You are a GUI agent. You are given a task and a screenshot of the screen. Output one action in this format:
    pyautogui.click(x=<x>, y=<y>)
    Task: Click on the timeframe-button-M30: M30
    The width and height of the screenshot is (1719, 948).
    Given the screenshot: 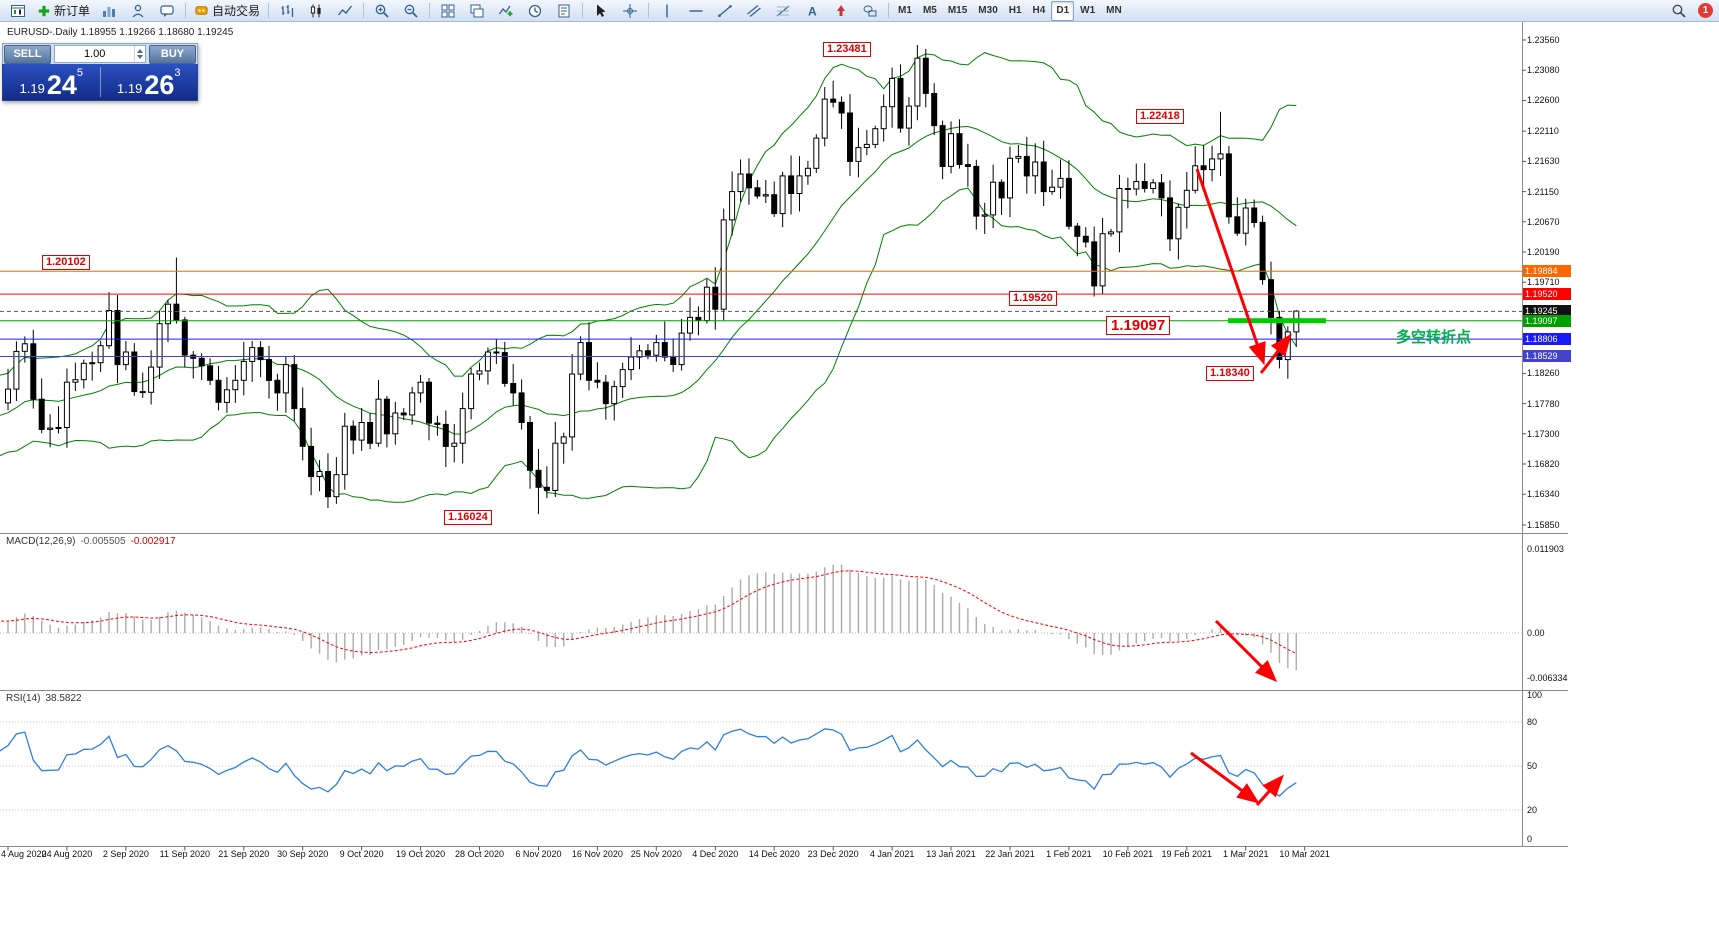 What is the action you would take?
    pyautogui.click(x=988, y=10)
    